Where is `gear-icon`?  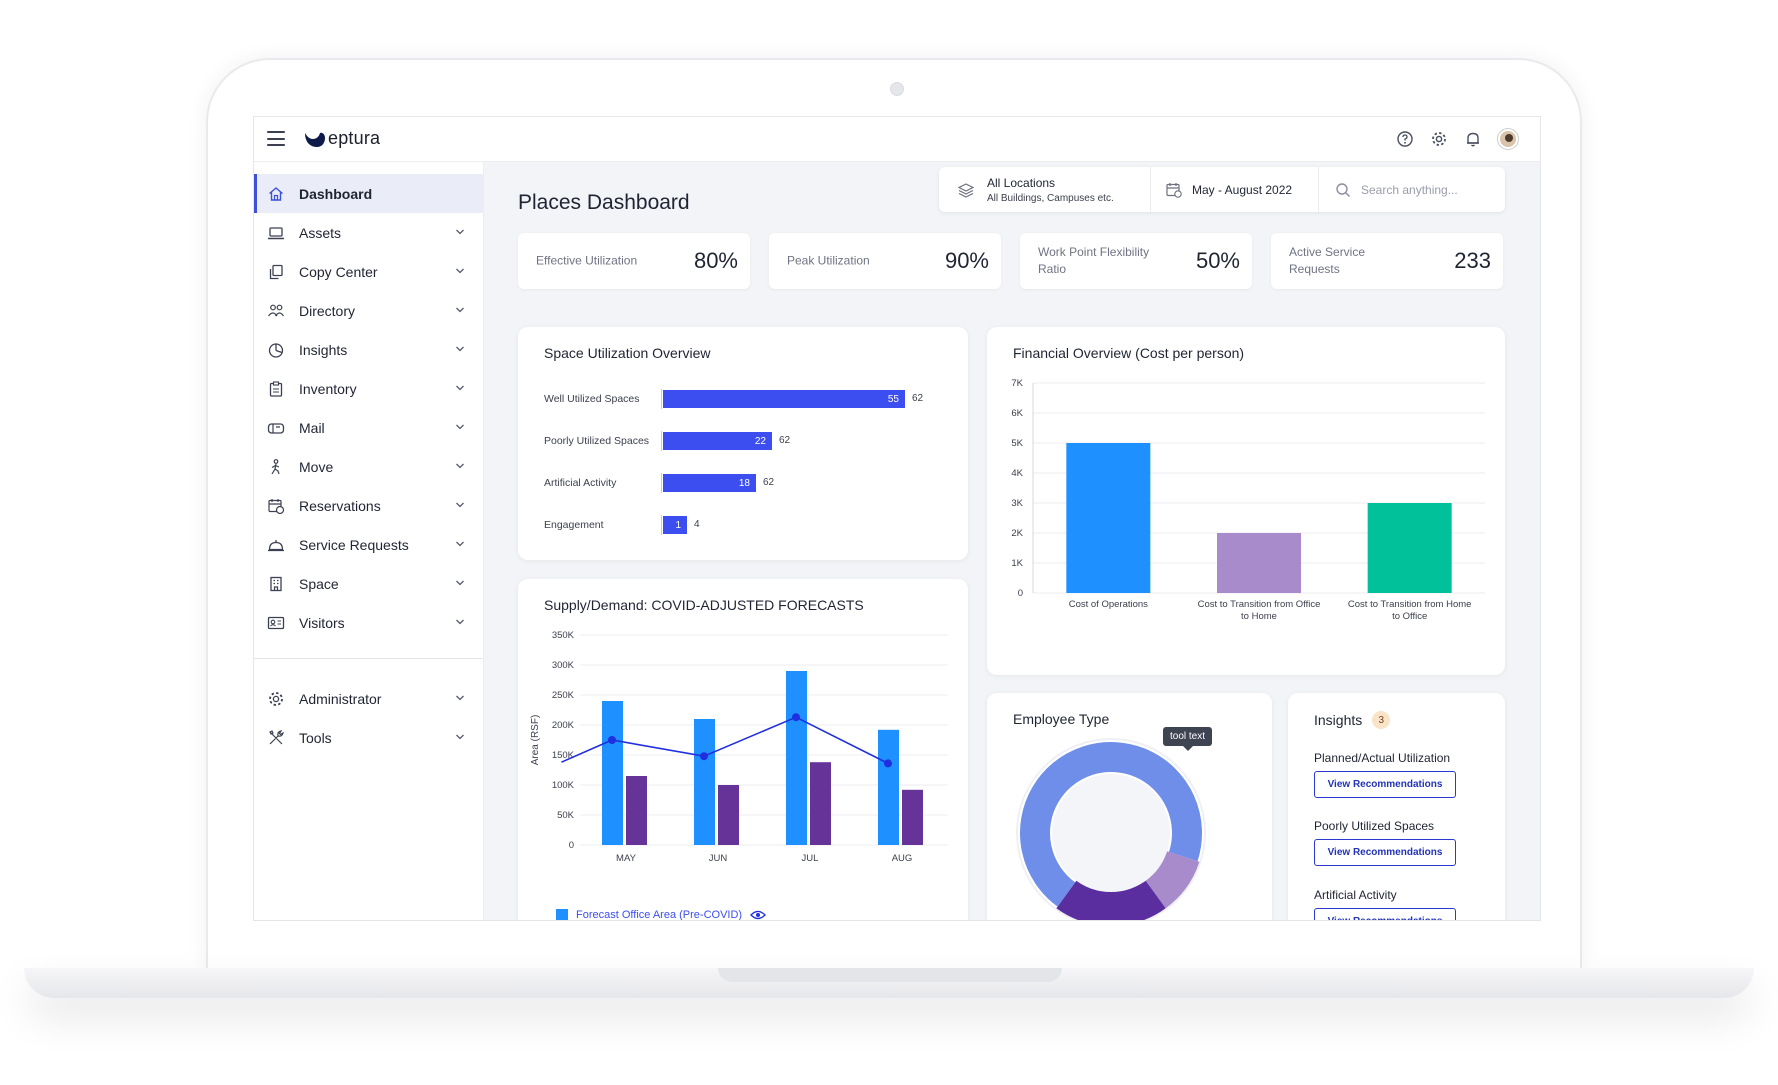 gear-icon is located at coordinates (276, 698).